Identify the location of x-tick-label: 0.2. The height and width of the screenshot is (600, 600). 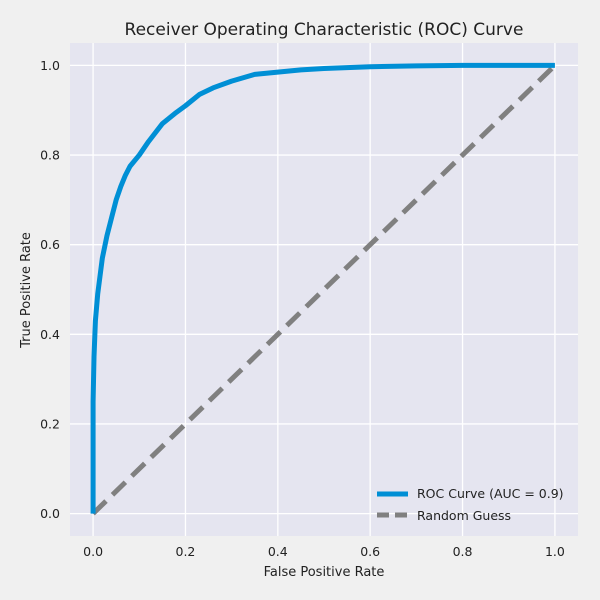
(186, 551).